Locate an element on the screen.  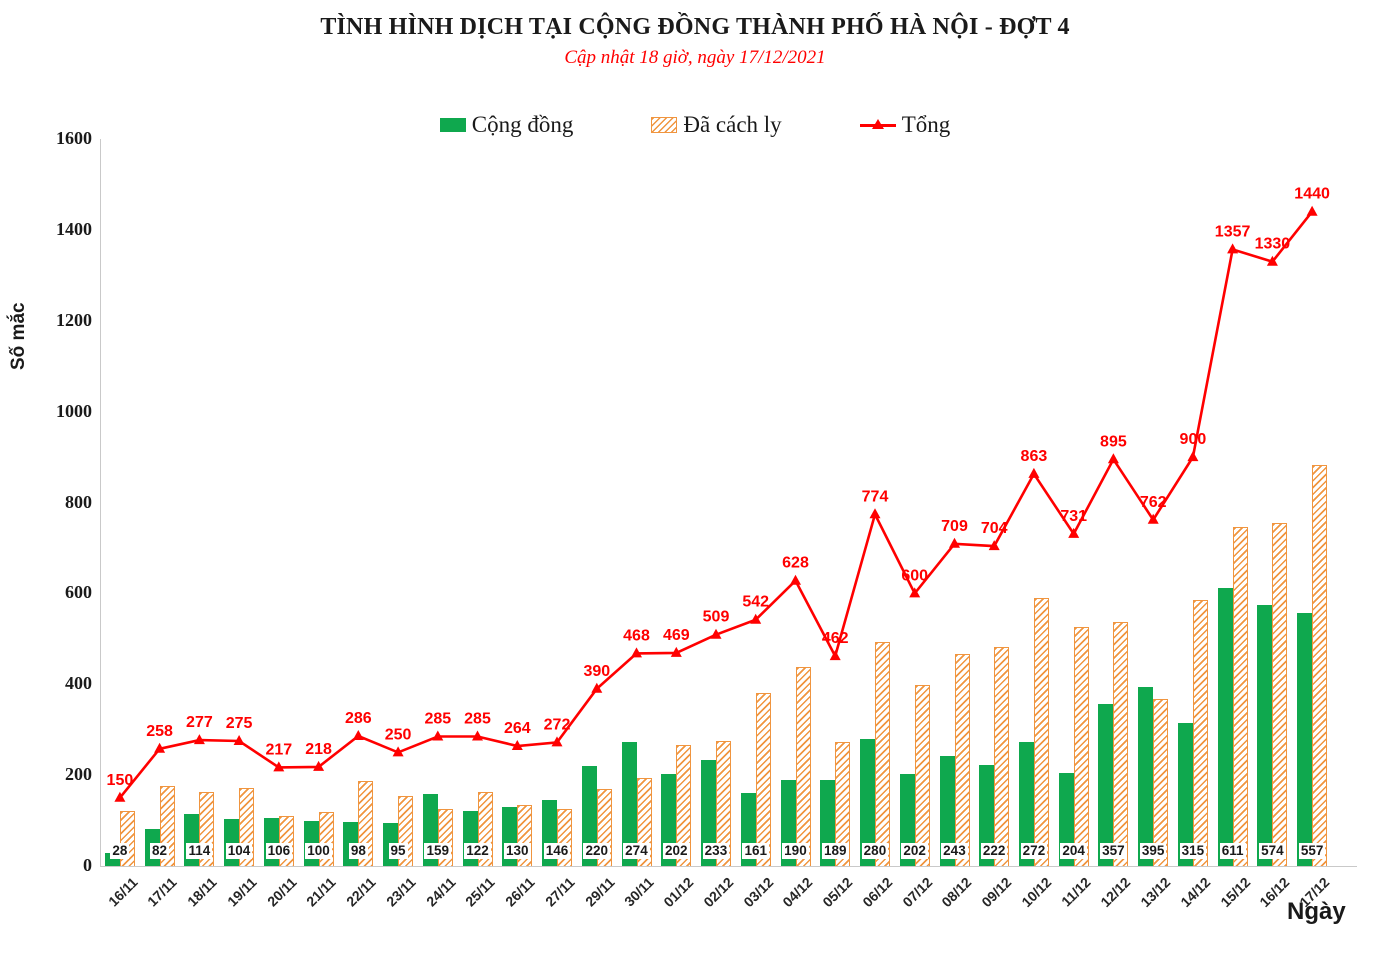
quarantined-swatch-icon is located at coordinates (664, 125).